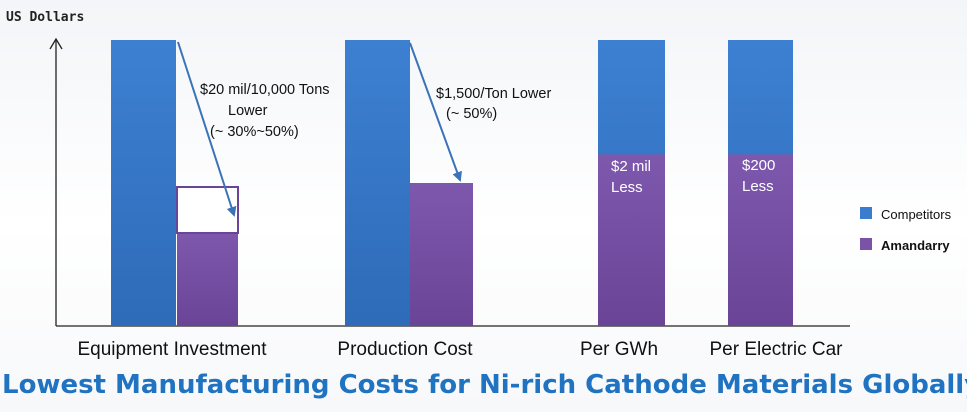 The image size is (967, 412). I want to click on bar-amandarry-equipment, so click(207, 278).